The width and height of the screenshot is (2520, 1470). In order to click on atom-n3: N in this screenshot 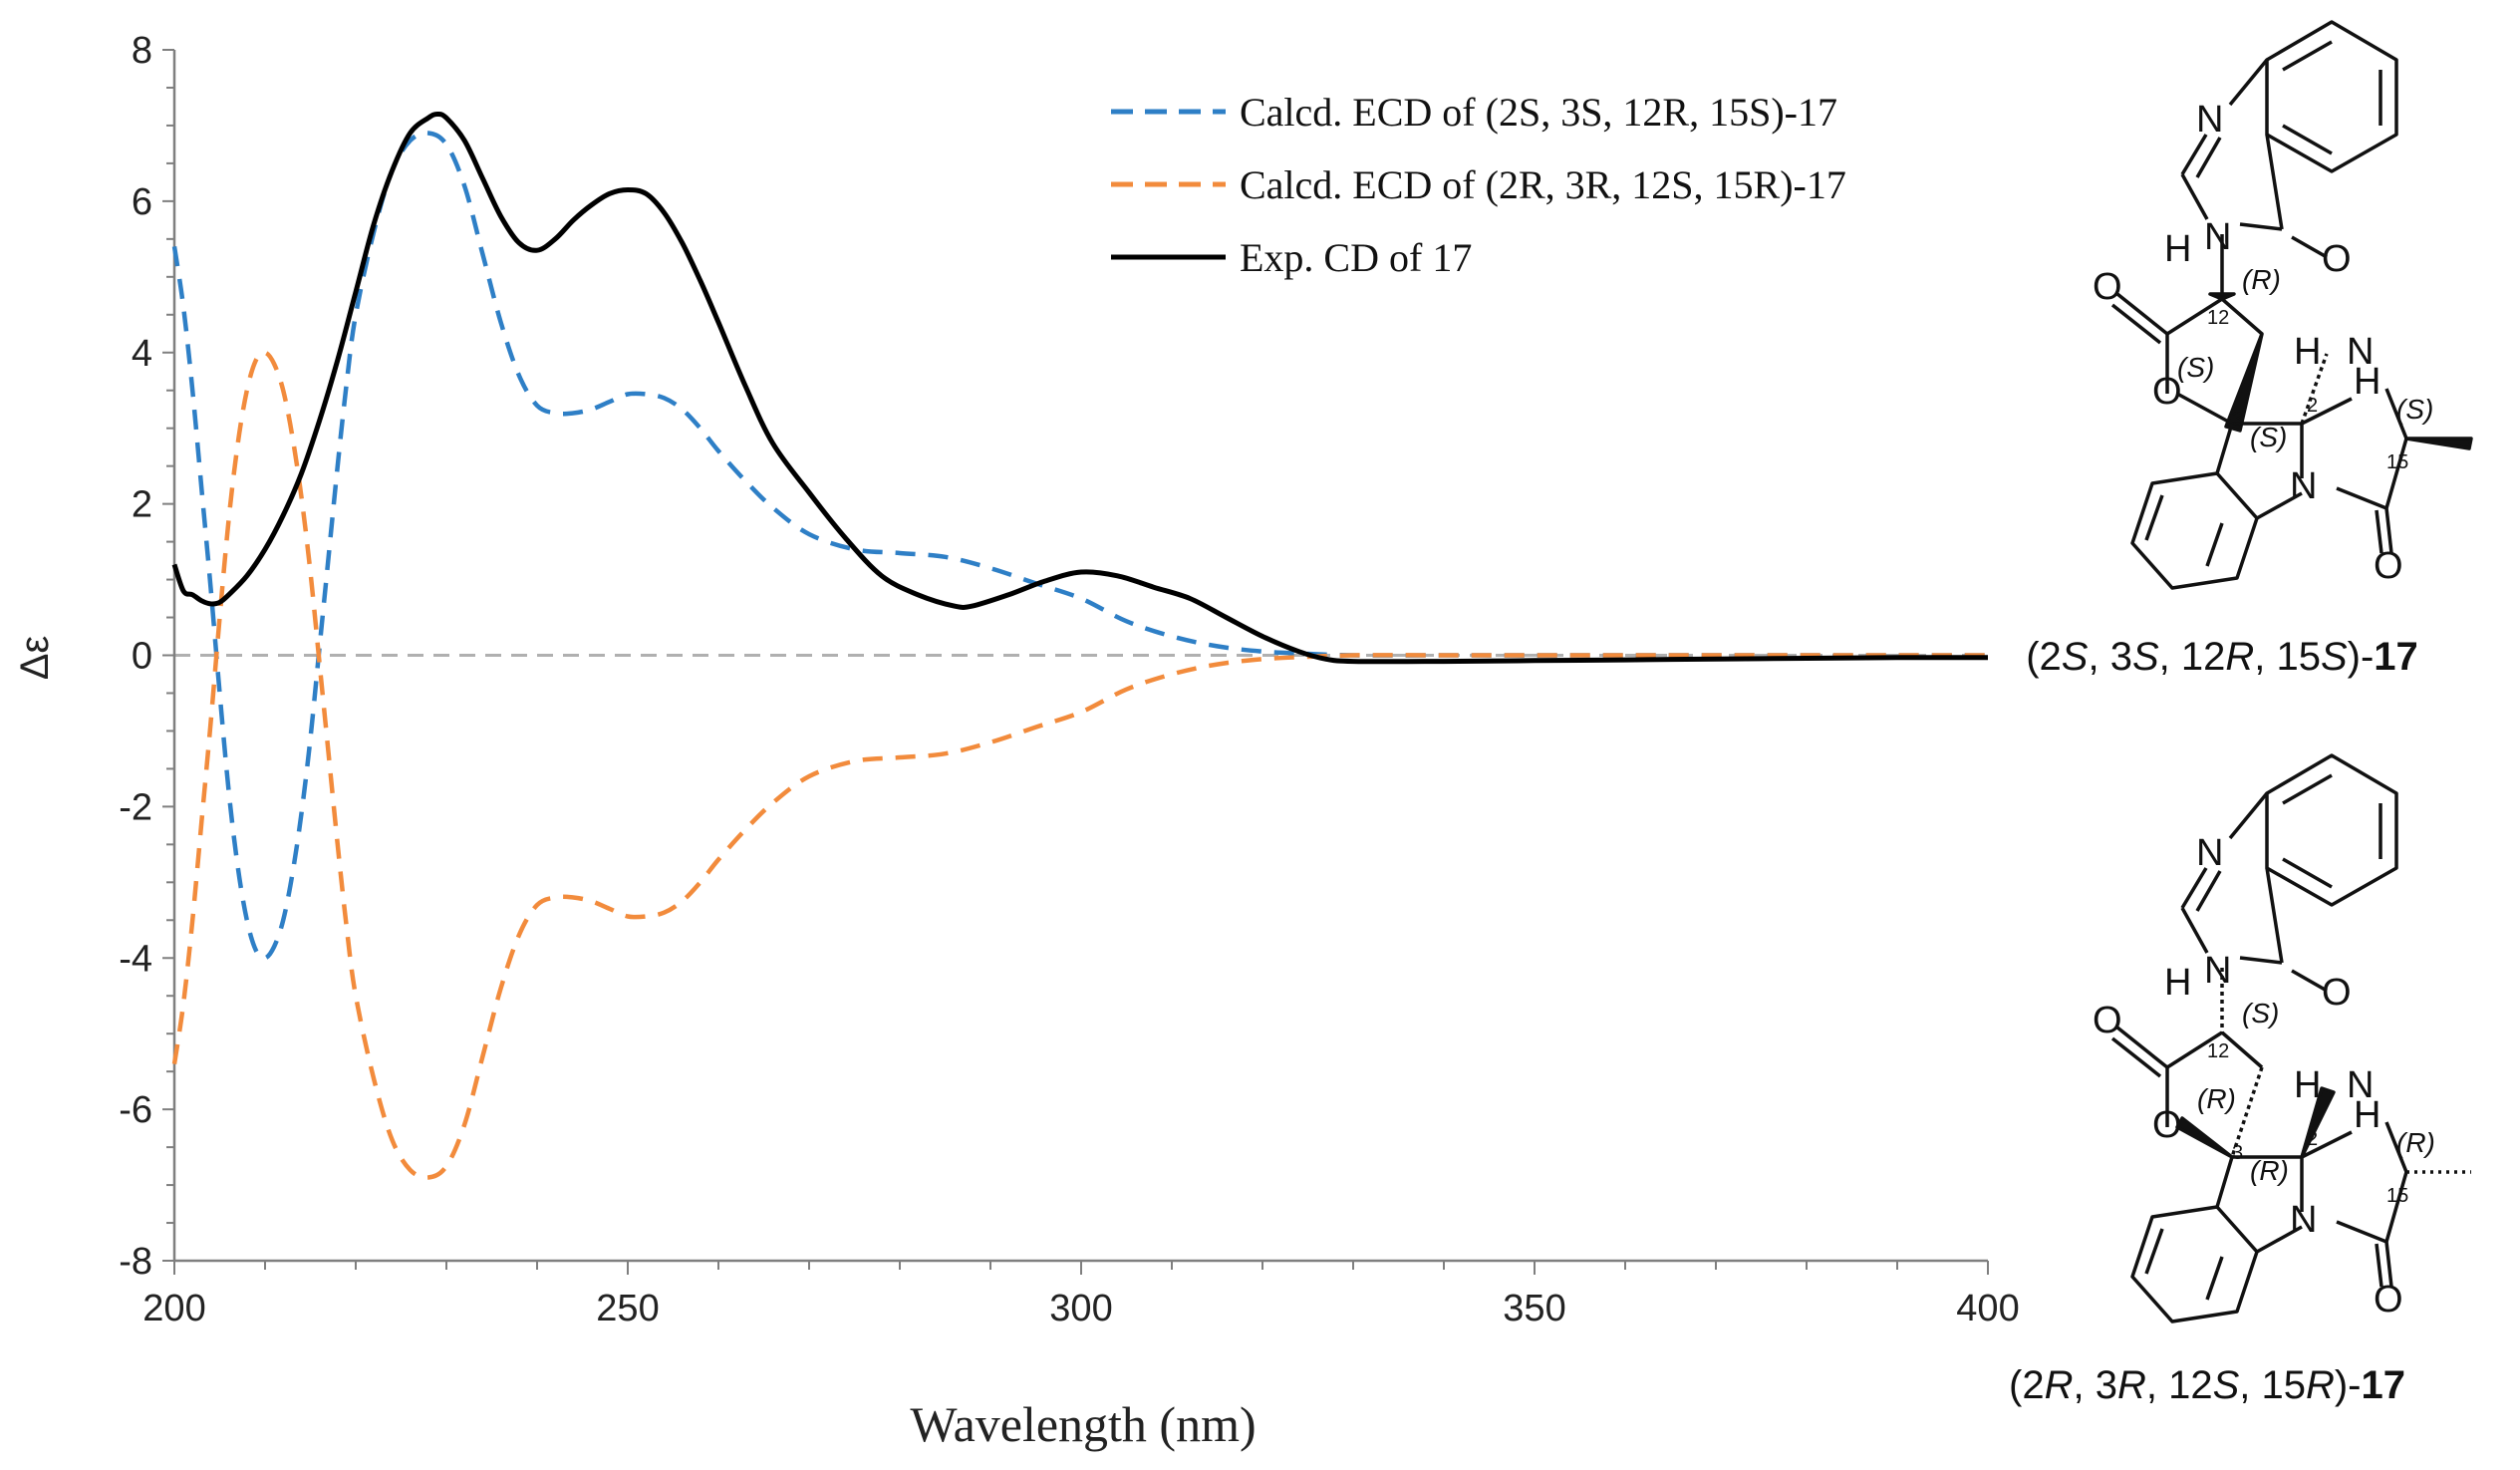, I will do `click(2360, 352)`.